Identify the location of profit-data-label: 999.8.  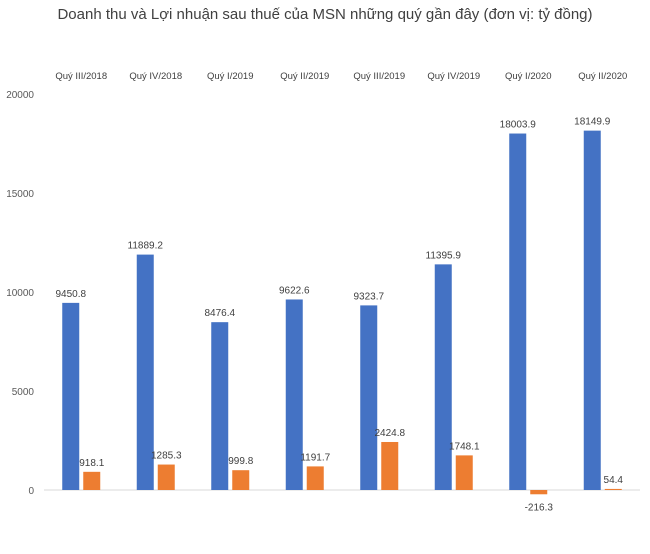
(240, 461).